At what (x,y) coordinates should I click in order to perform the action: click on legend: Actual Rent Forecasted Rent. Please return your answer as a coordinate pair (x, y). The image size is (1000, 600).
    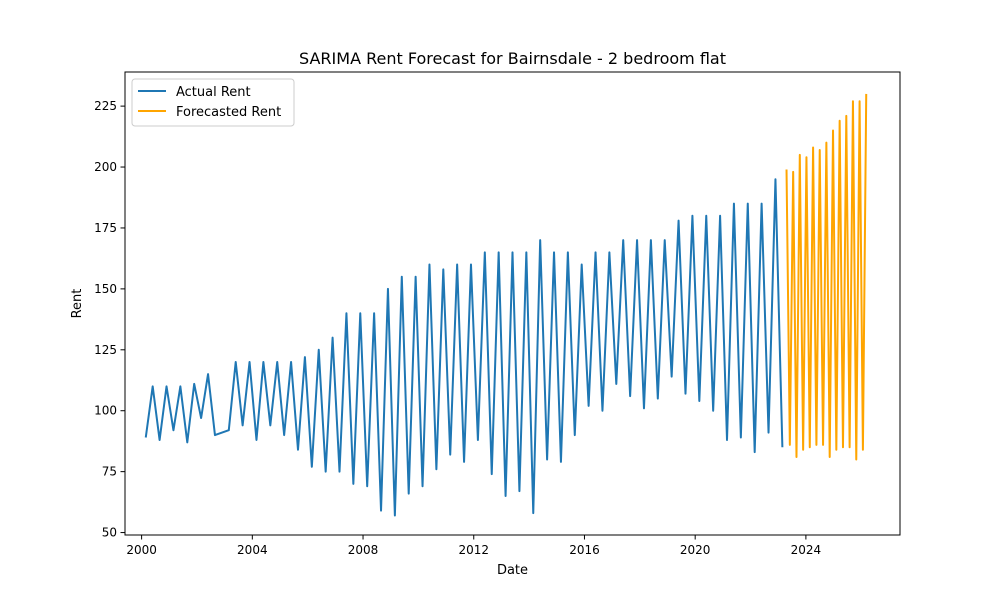
    Looking at the image, I should click on (213, 102).